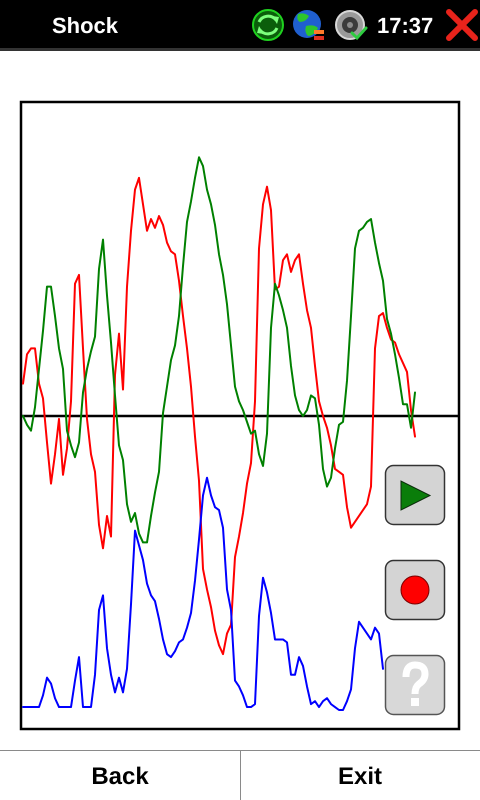  What do you see at coordinates (360, 776) in the screenshot?
I see `text: Exit` at bounding box center [360, 776].